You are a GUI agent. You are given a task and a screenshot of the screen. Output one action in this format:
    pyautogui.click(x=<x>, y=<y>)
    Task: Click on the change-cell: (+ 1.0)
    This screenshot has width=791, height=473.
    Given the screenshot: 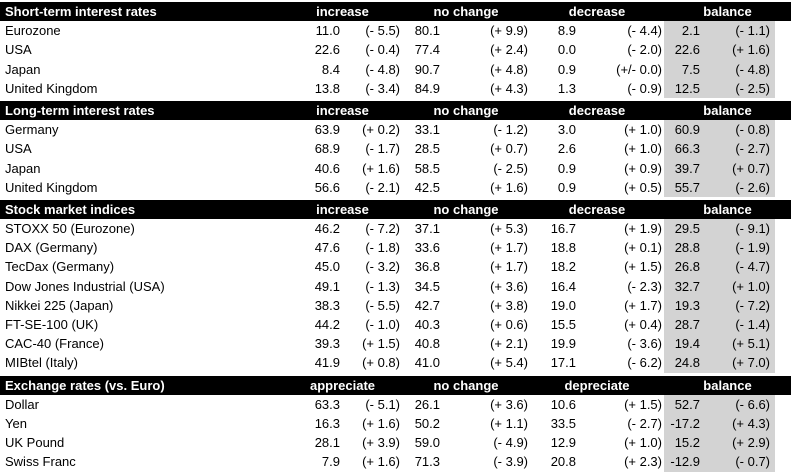 What is the action you would take?
    pyautogui.click(x=643, y=149)
    